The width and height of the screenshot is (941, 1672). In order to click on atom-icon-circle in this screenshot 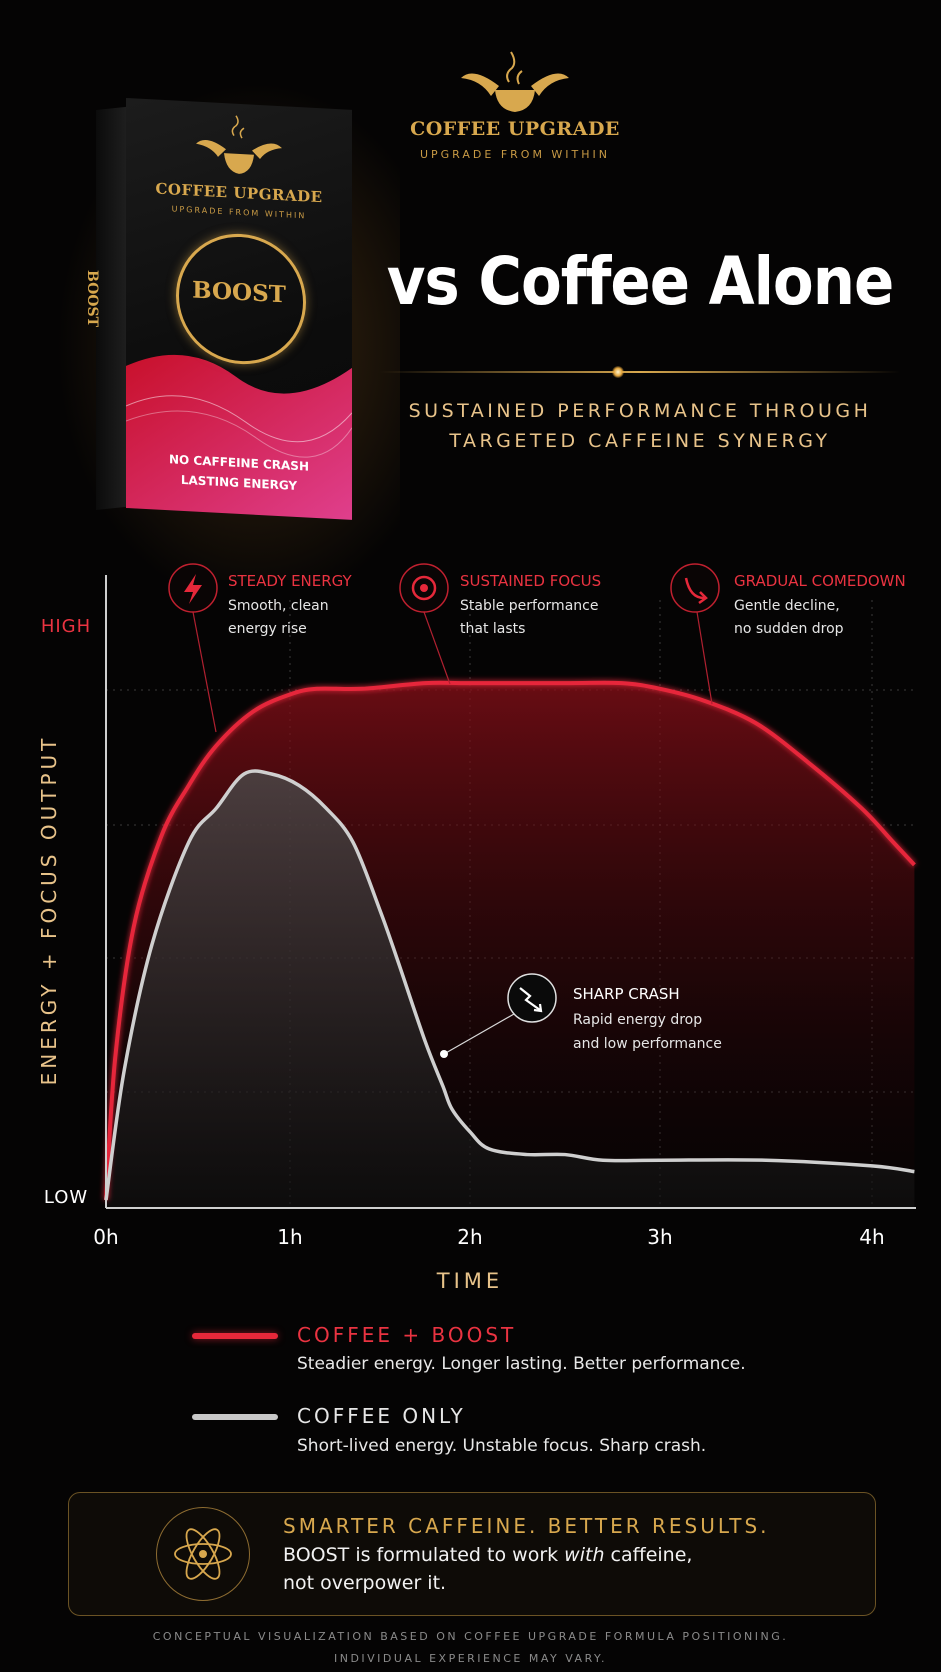, I will do `click(203, 1554)`.